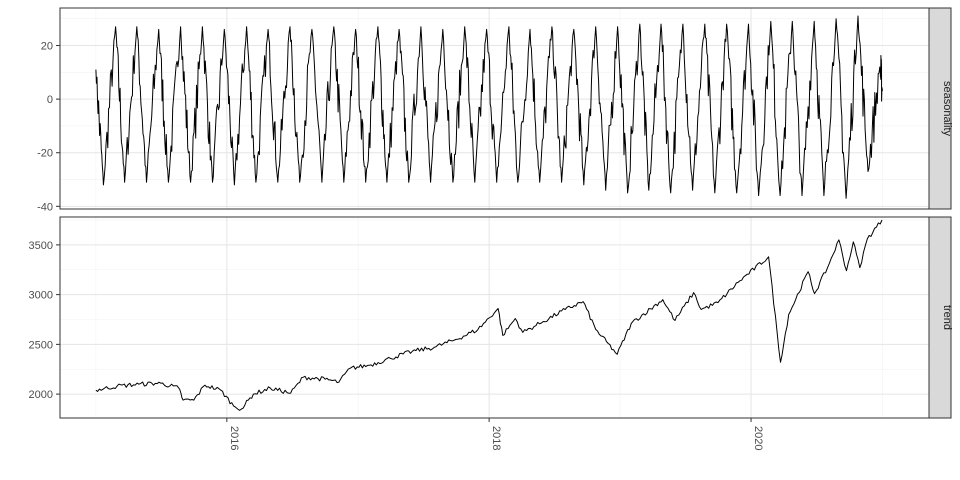 This screenshot has height=480, width=960. I want to click on x-tick-label: 2020, so click(758, 438).